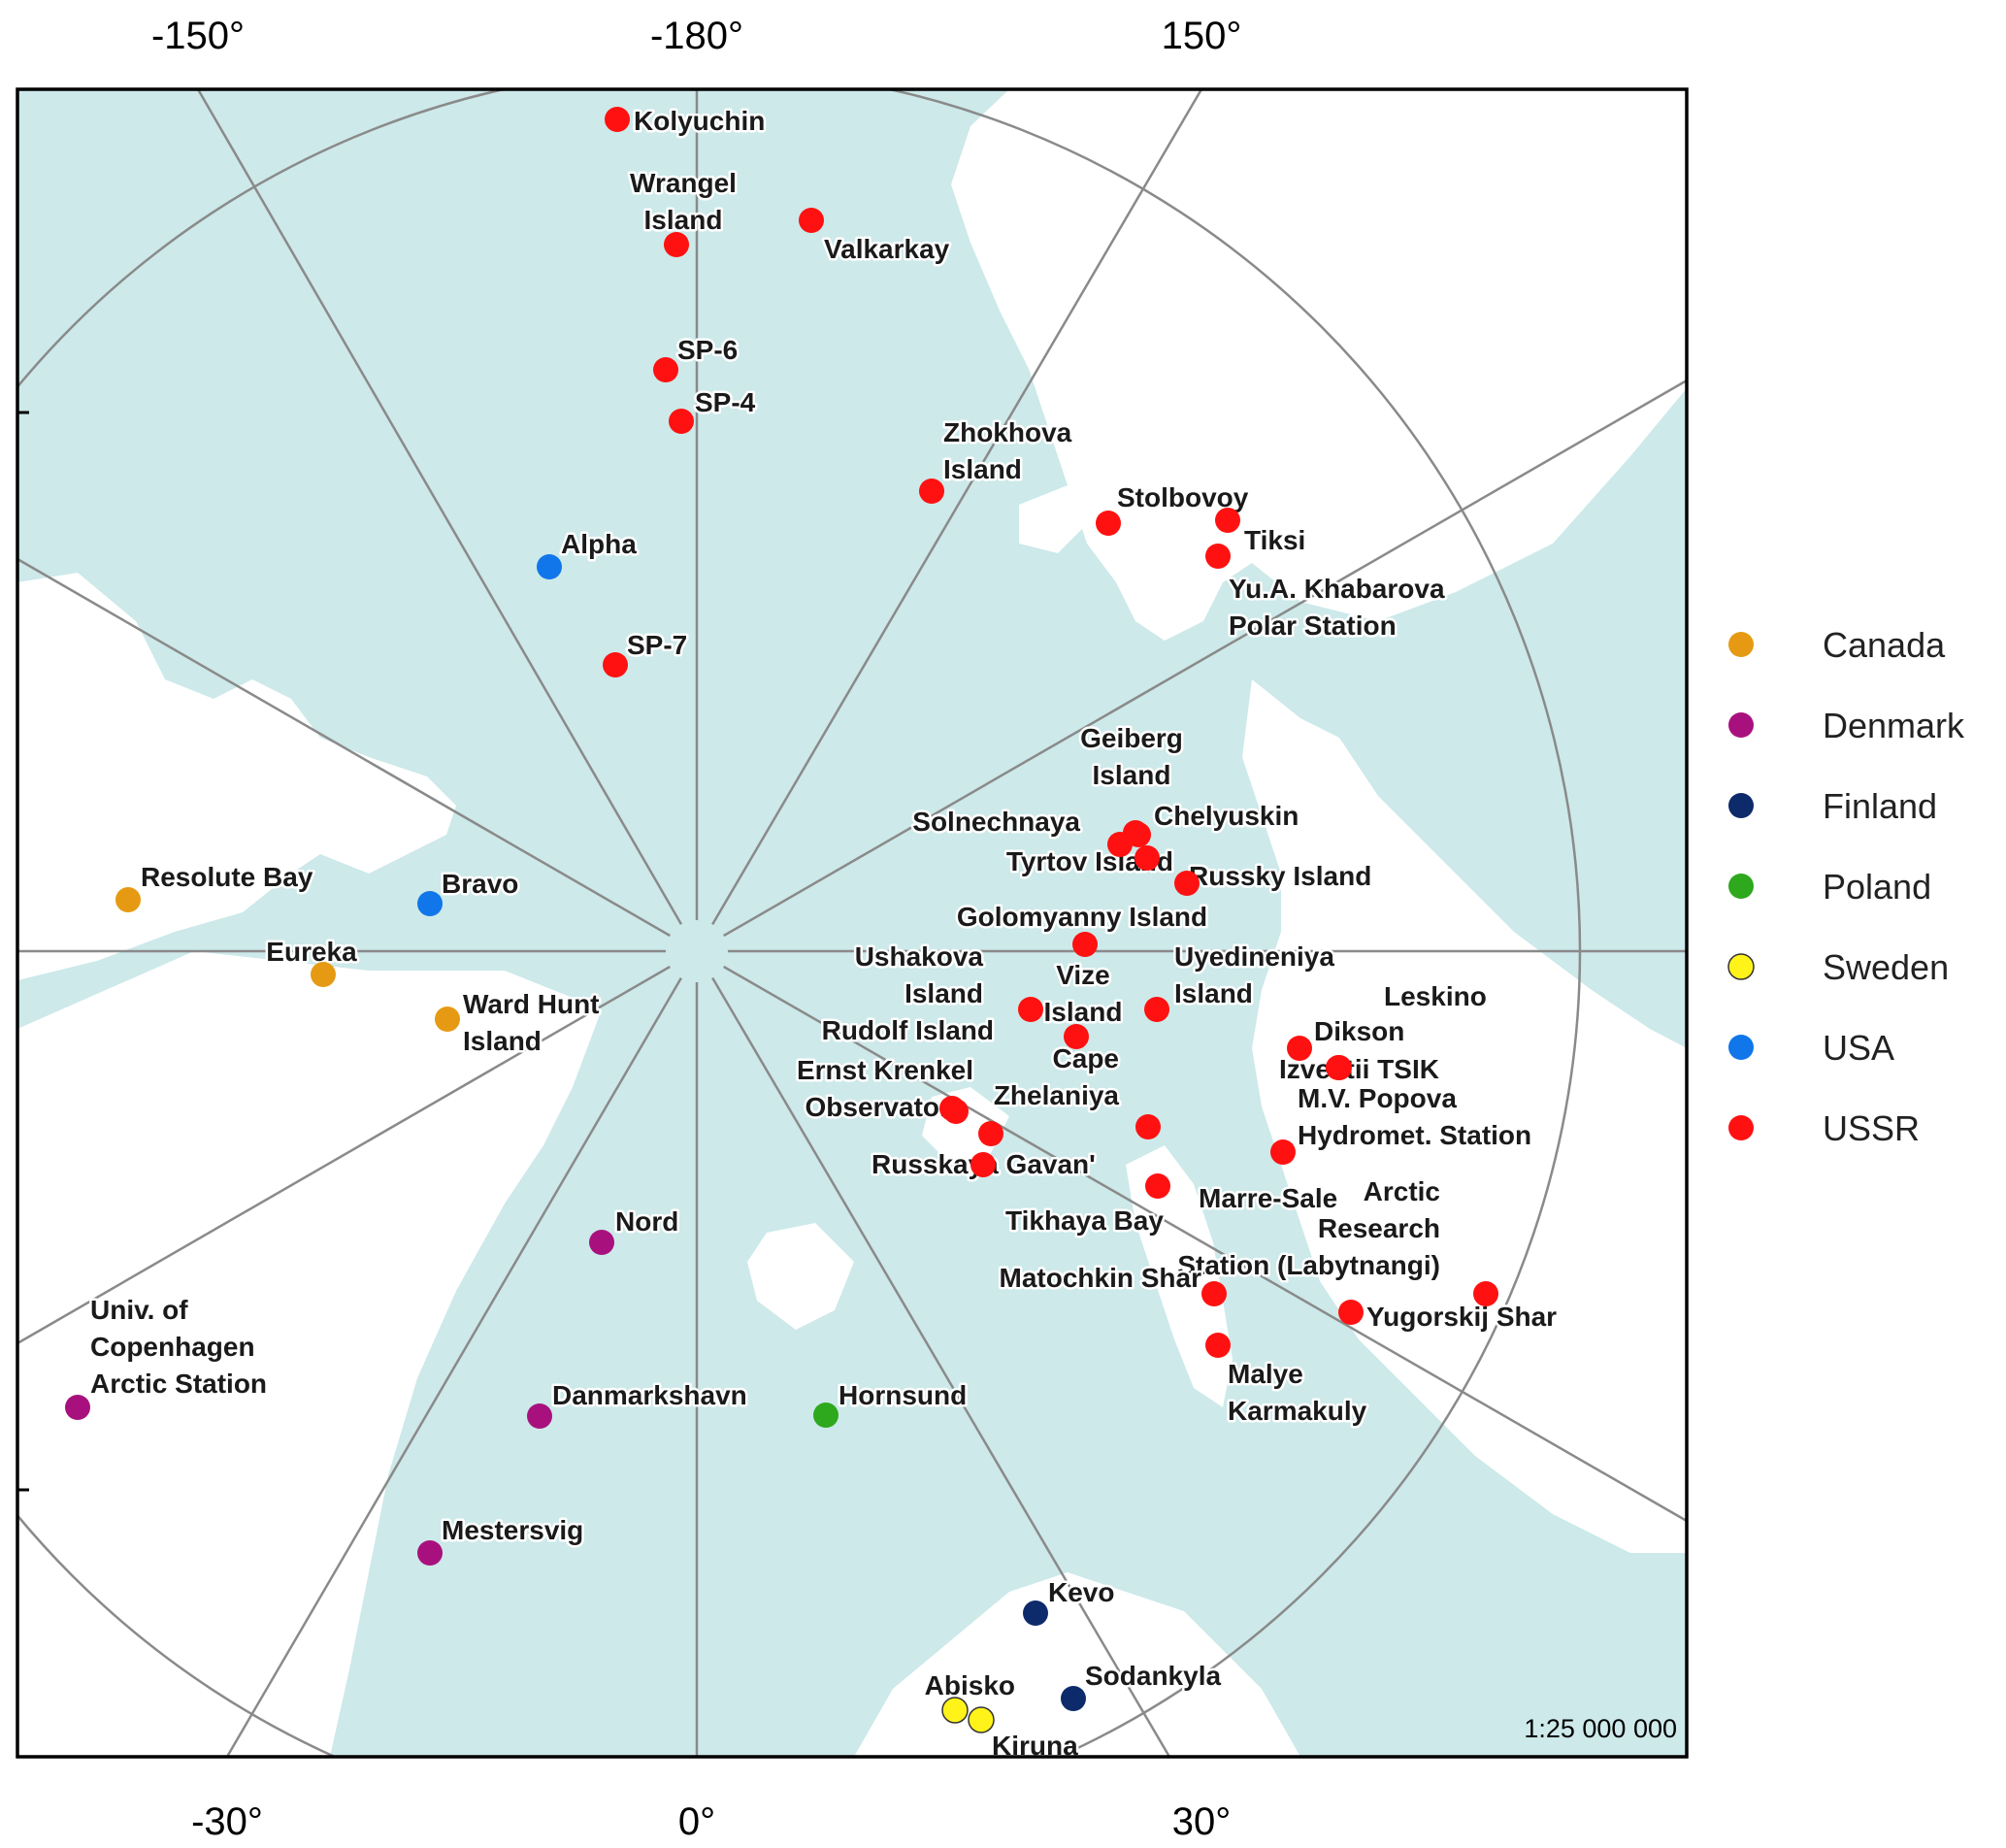 Image resolution: width=2006 pixels, height=1848 pixels. I want to click on station-label-nord: Nord, so click(646, 1221).